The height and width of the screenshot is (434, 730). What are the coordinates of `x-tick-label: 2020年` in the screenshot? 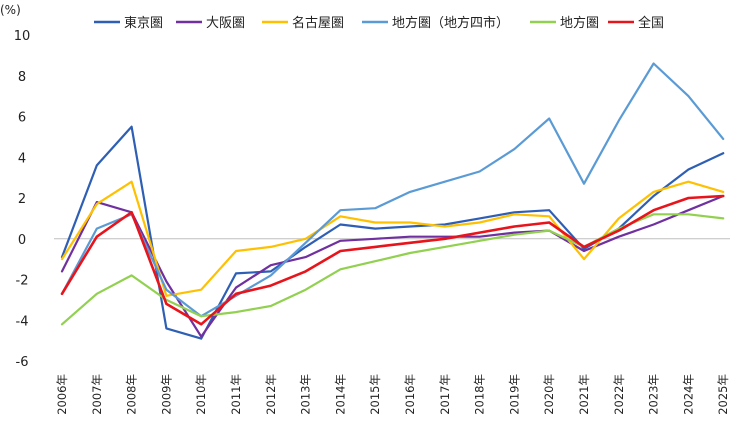 It's located at (549, 394).